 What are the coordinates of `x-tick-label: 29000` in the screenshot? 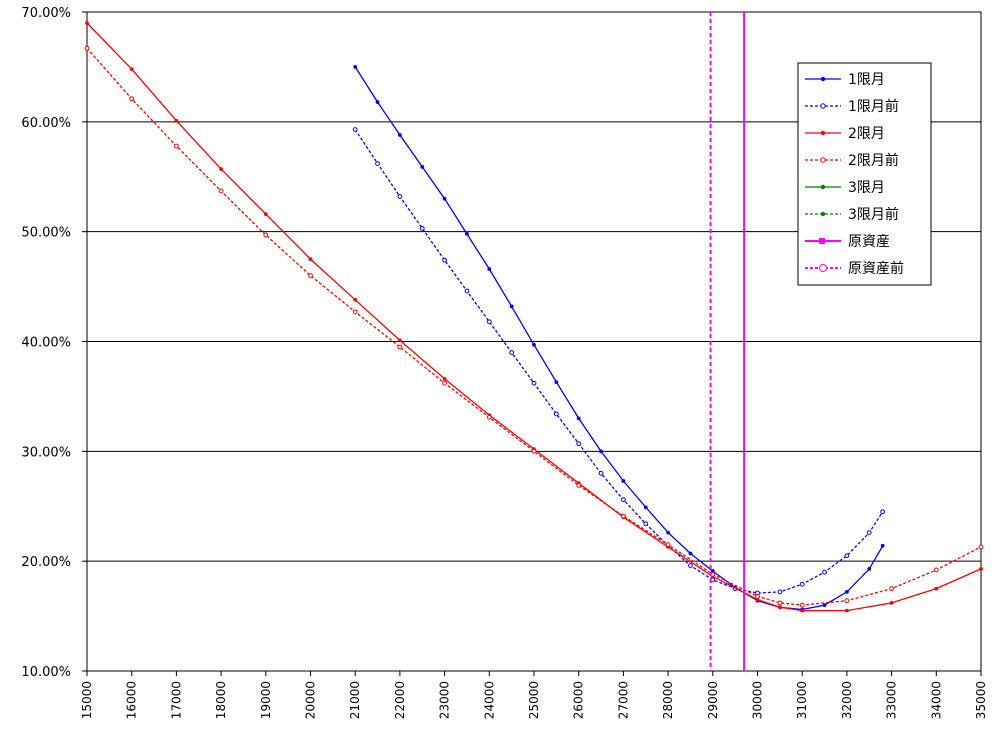 It's located at (713, 700).